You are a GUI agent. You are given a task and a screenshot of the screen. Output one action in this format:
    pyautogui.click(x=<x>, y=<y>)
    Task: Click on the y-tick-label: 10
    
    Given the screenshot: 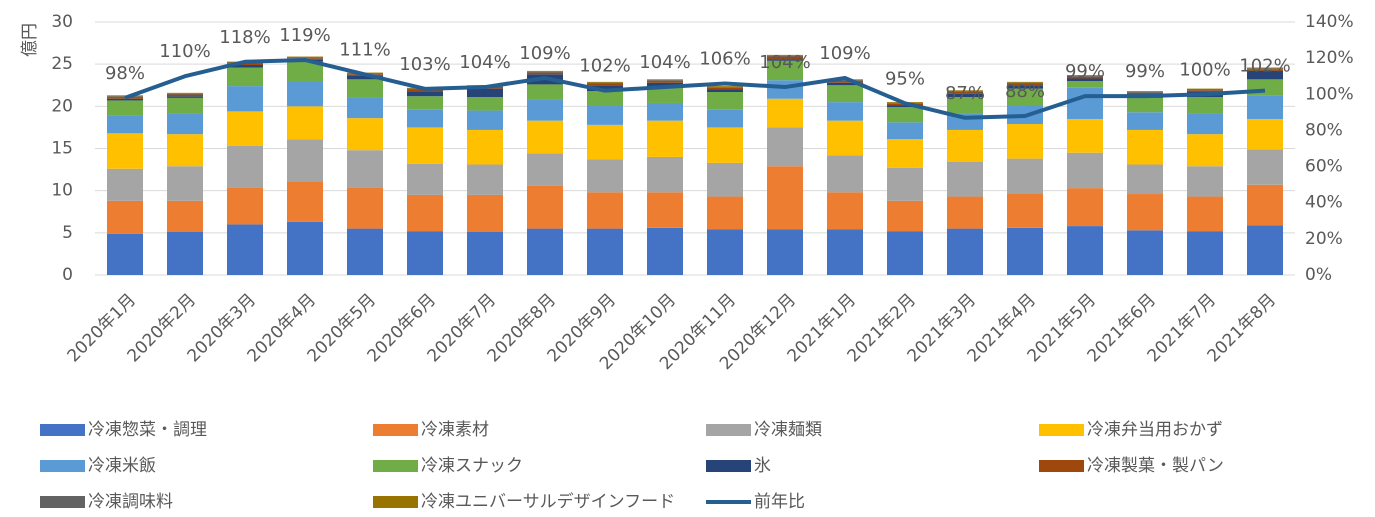 What is the action you would take?
    pyautogui.click(x=62, y=191)
    